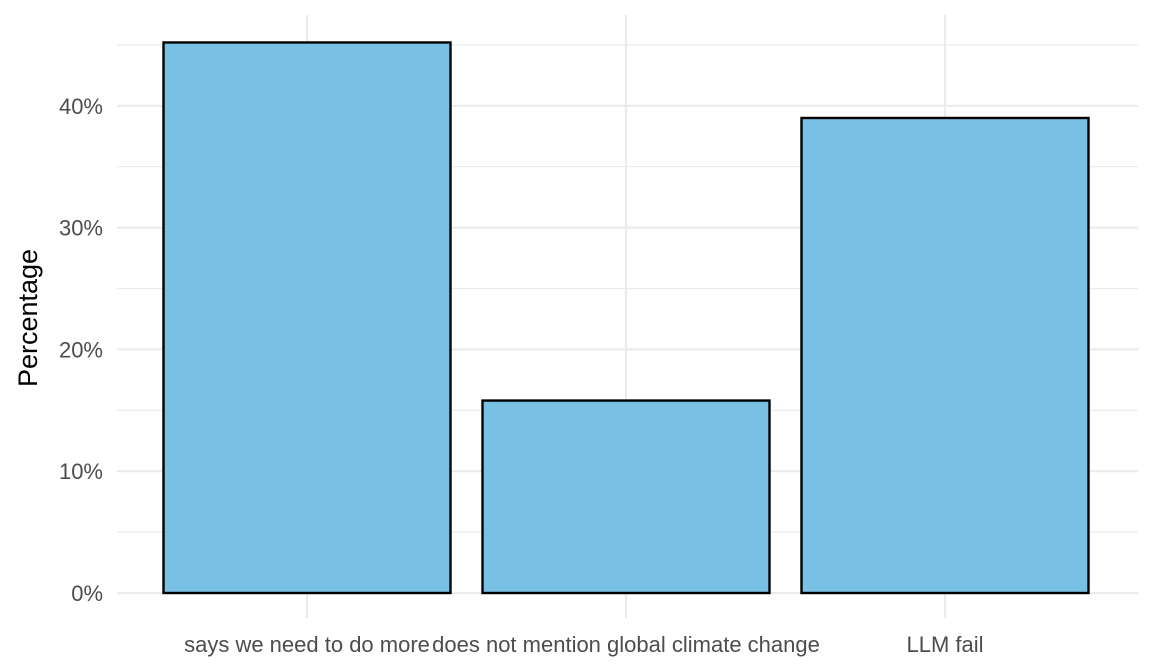 This screenshot has width=1152, height=672. I want to click on y-tick-label: 40%, so click(81, 106).